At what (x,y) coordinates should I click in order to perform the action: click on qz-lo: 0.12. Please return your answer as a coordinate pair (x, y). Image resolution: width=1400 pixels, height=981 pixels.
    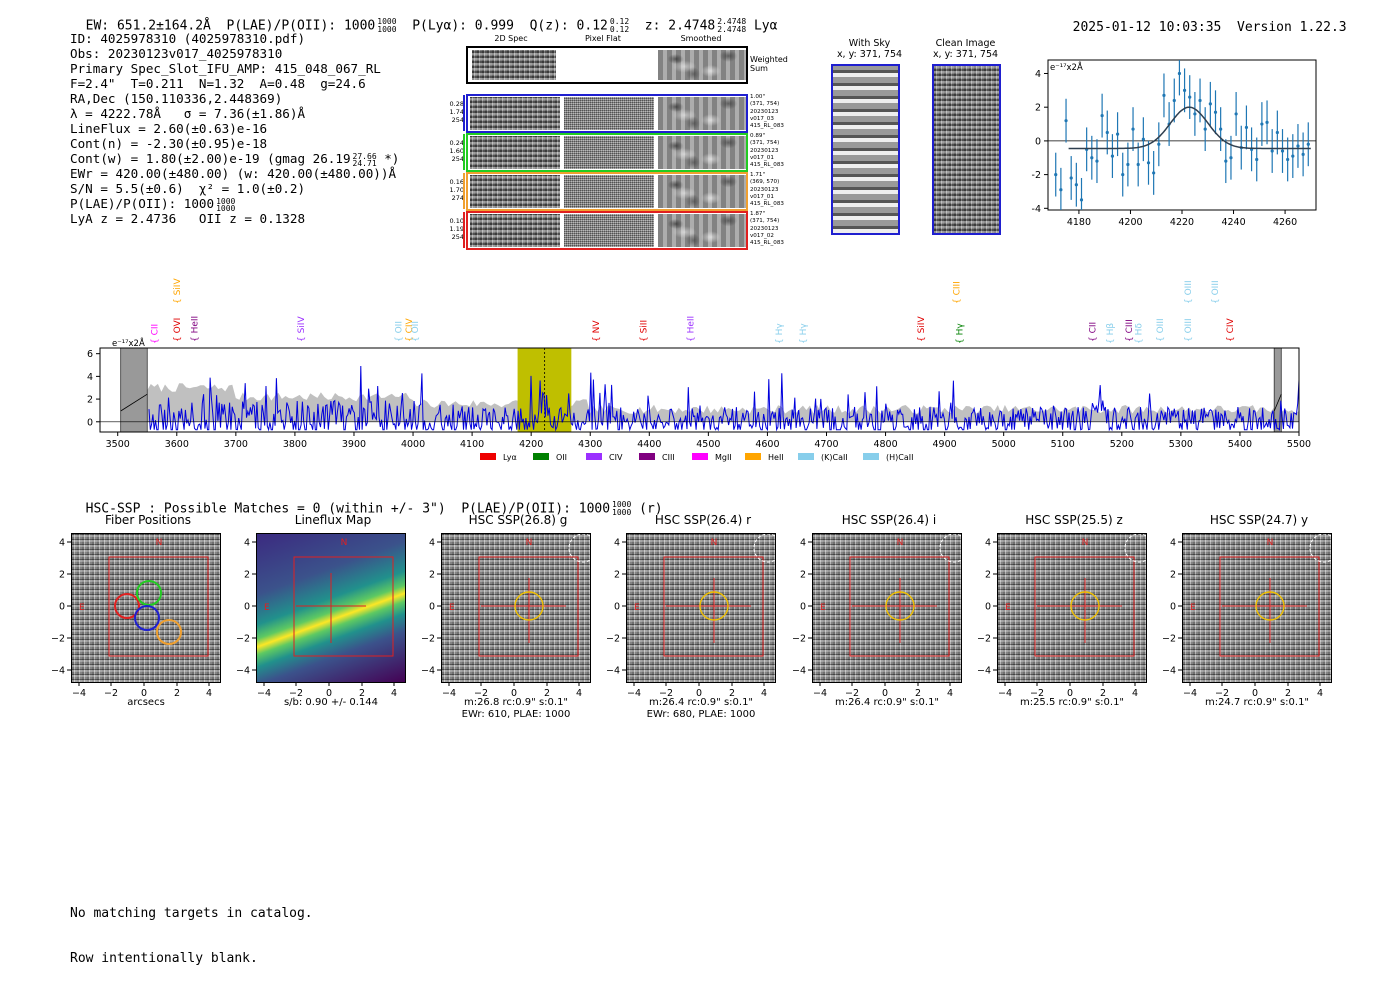
    Looking at the image, I should click on (619, 29).